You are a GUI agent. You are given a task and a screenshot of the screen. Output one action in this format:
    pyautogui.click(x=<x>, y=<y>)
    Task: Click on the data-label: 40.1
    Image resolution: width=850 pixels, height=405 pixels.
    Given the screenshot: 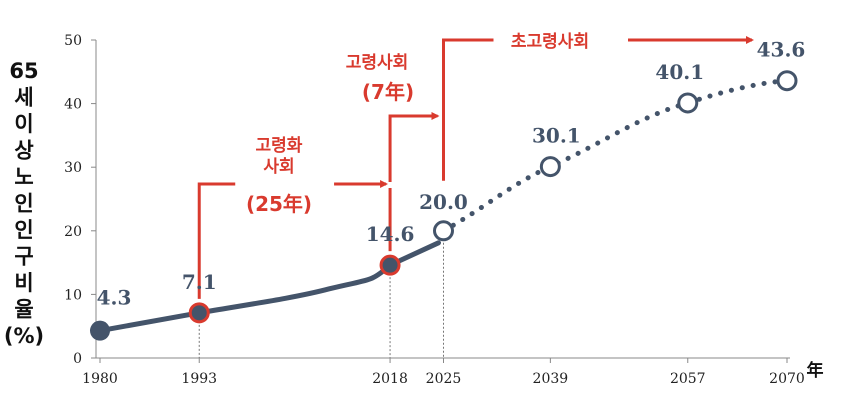 What is the action you would take?
    pyautogui.click(x=679, y=72)
    